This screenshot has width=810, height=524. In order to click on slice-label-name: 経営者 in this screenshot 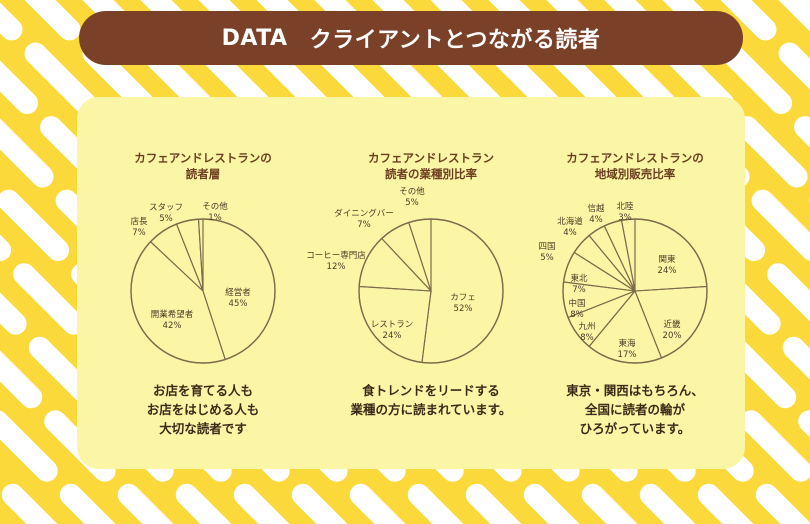, I will do `click(238, 292)`.